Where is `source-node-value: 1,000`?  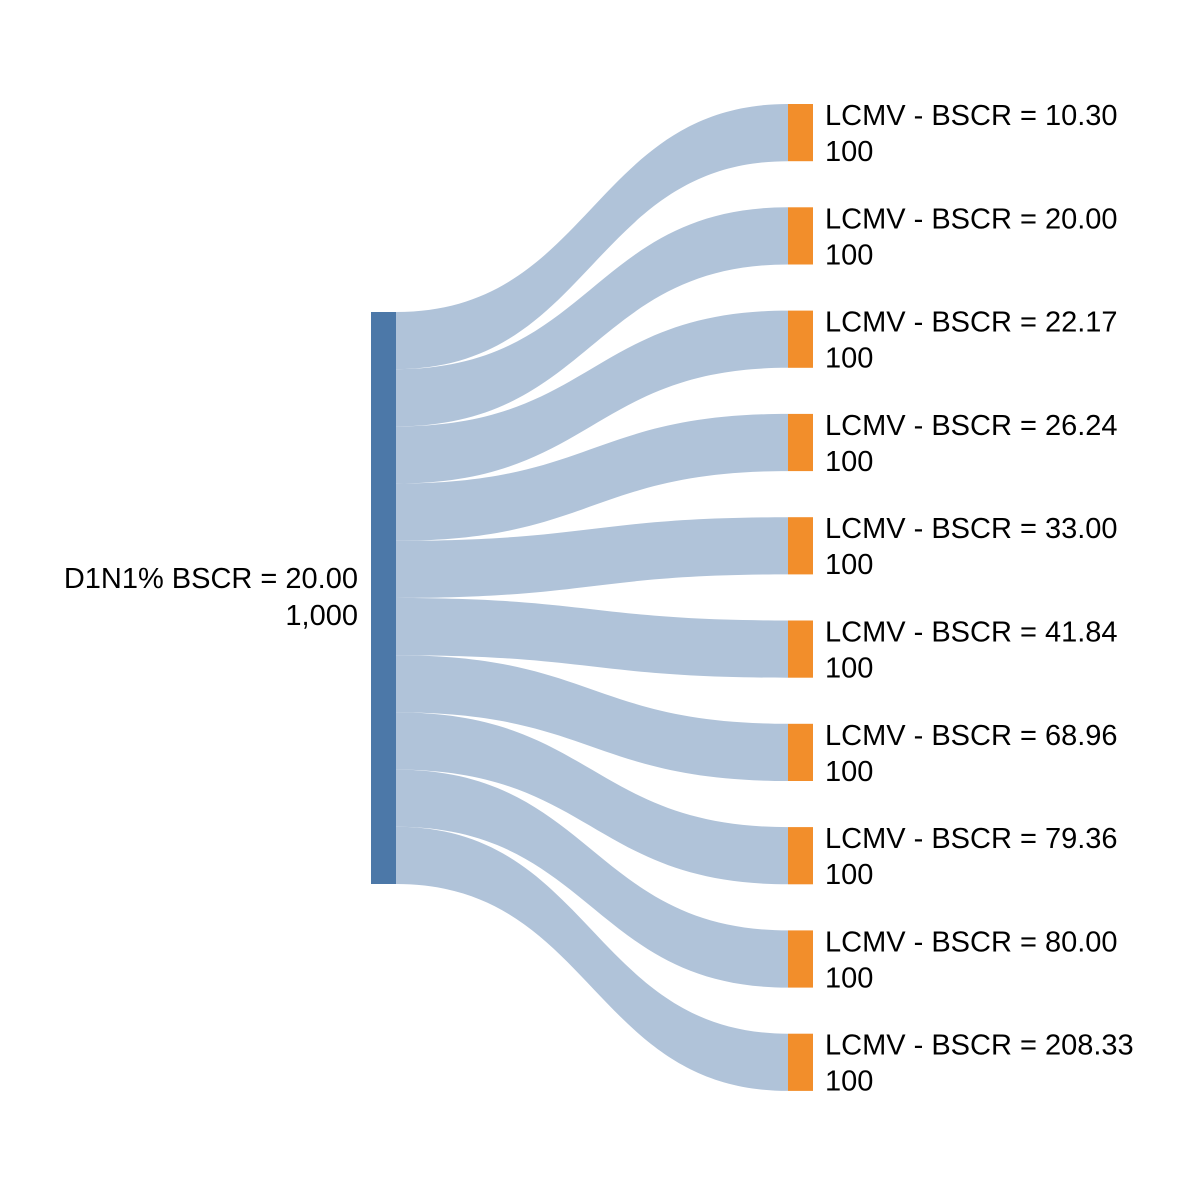 source-node-value: 1,000 is located at coordinates (321, 616).